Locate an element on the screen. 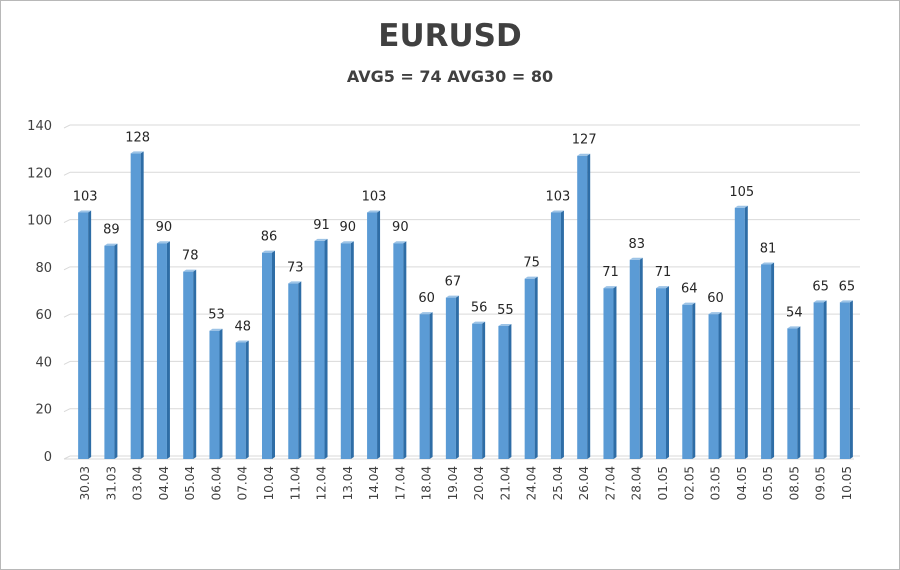 The height and width of the screenshot is (570, 900). bar-10.05 is located at coordinates (844, 380).